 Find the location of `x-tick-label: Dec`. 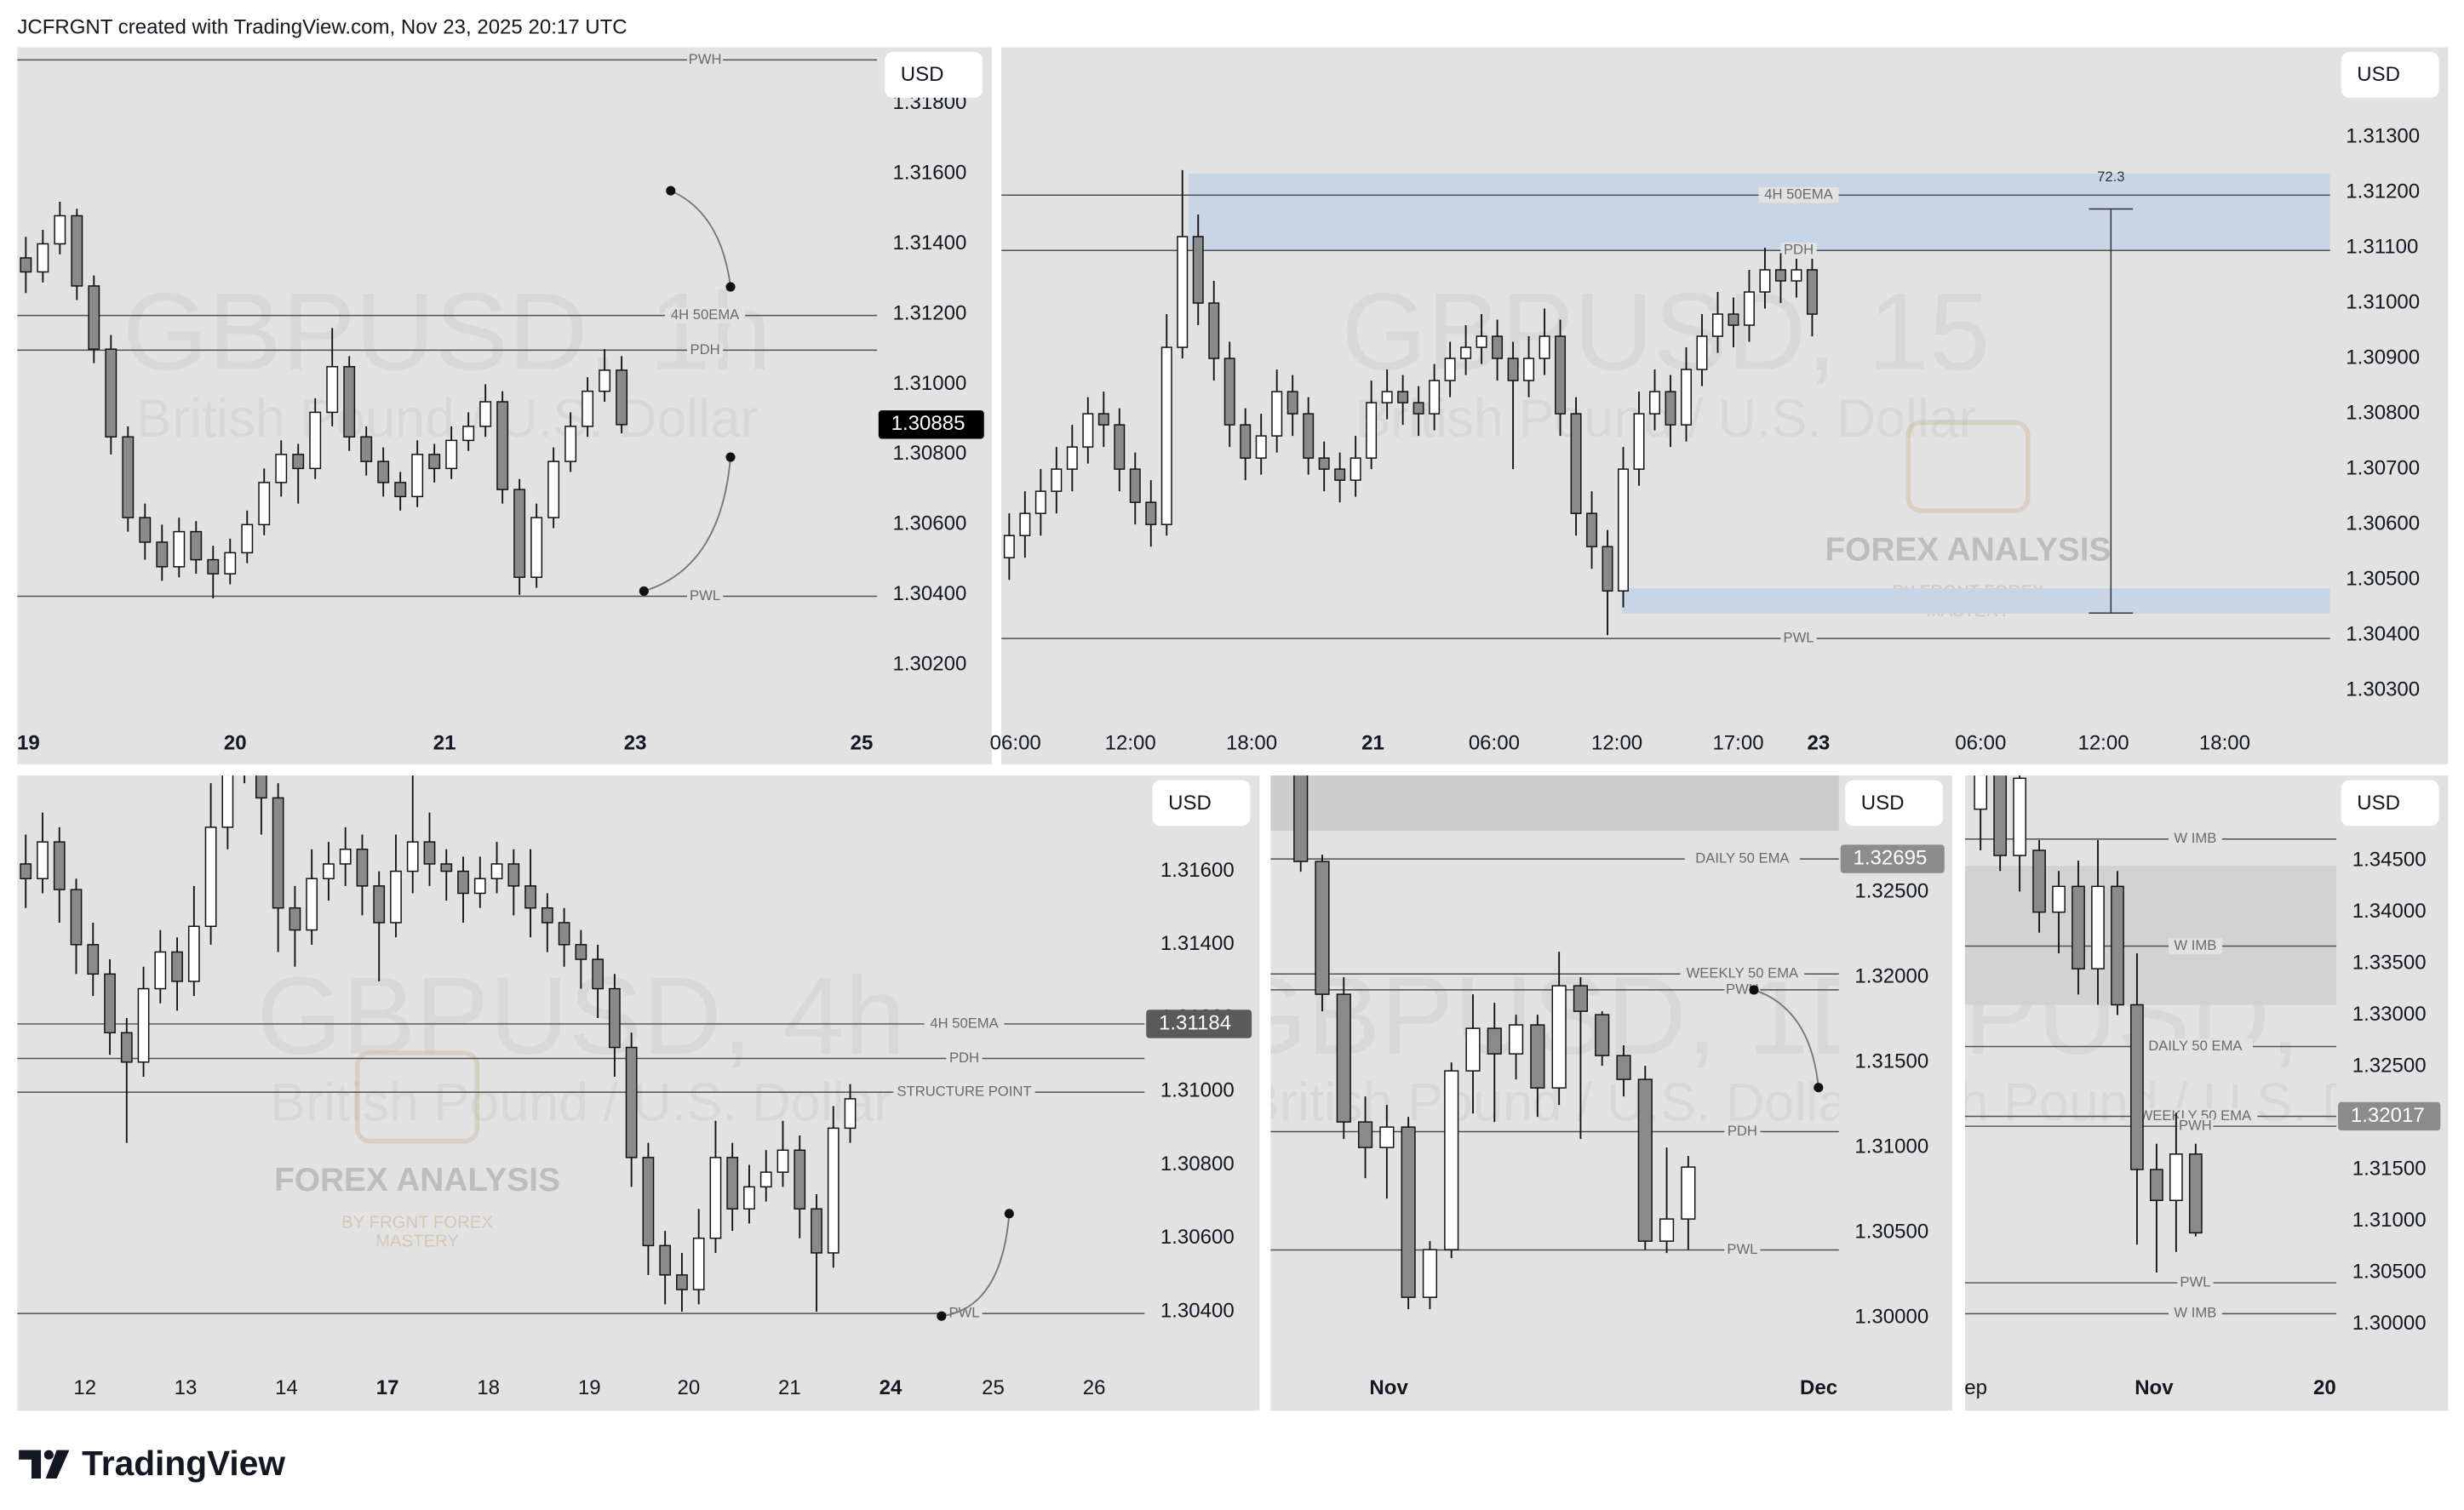

x-tick-label: Dec is located at coordinates (1818, 1388).